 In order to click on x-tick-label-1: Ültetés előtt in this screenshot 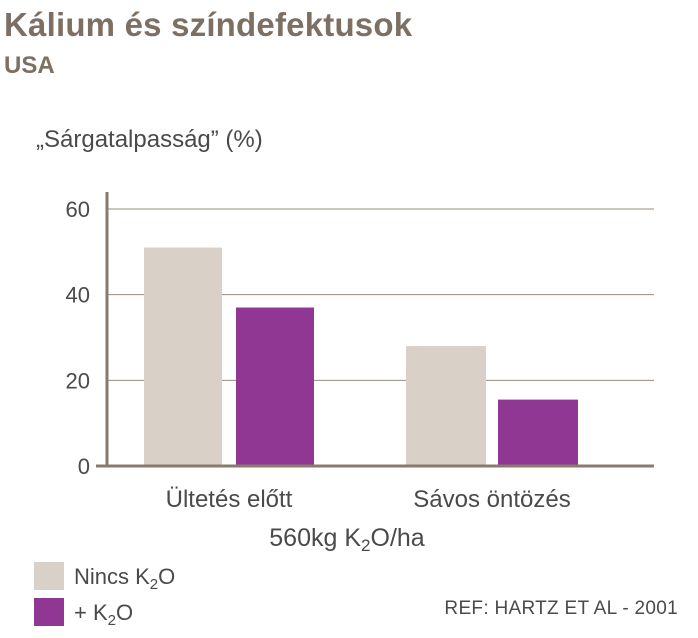, I will do `click(229, 499)`.